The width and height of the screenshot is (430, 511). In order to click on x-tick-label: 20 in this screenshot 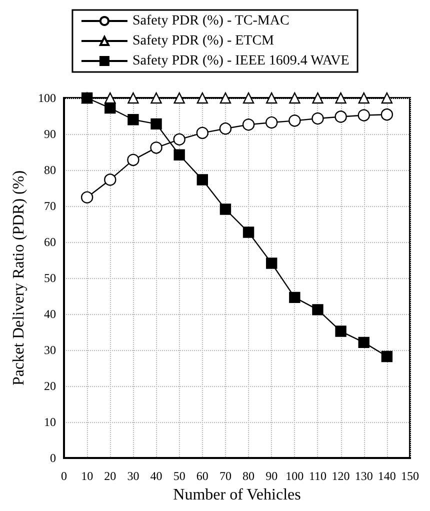, I will do `click(110, 476)`.